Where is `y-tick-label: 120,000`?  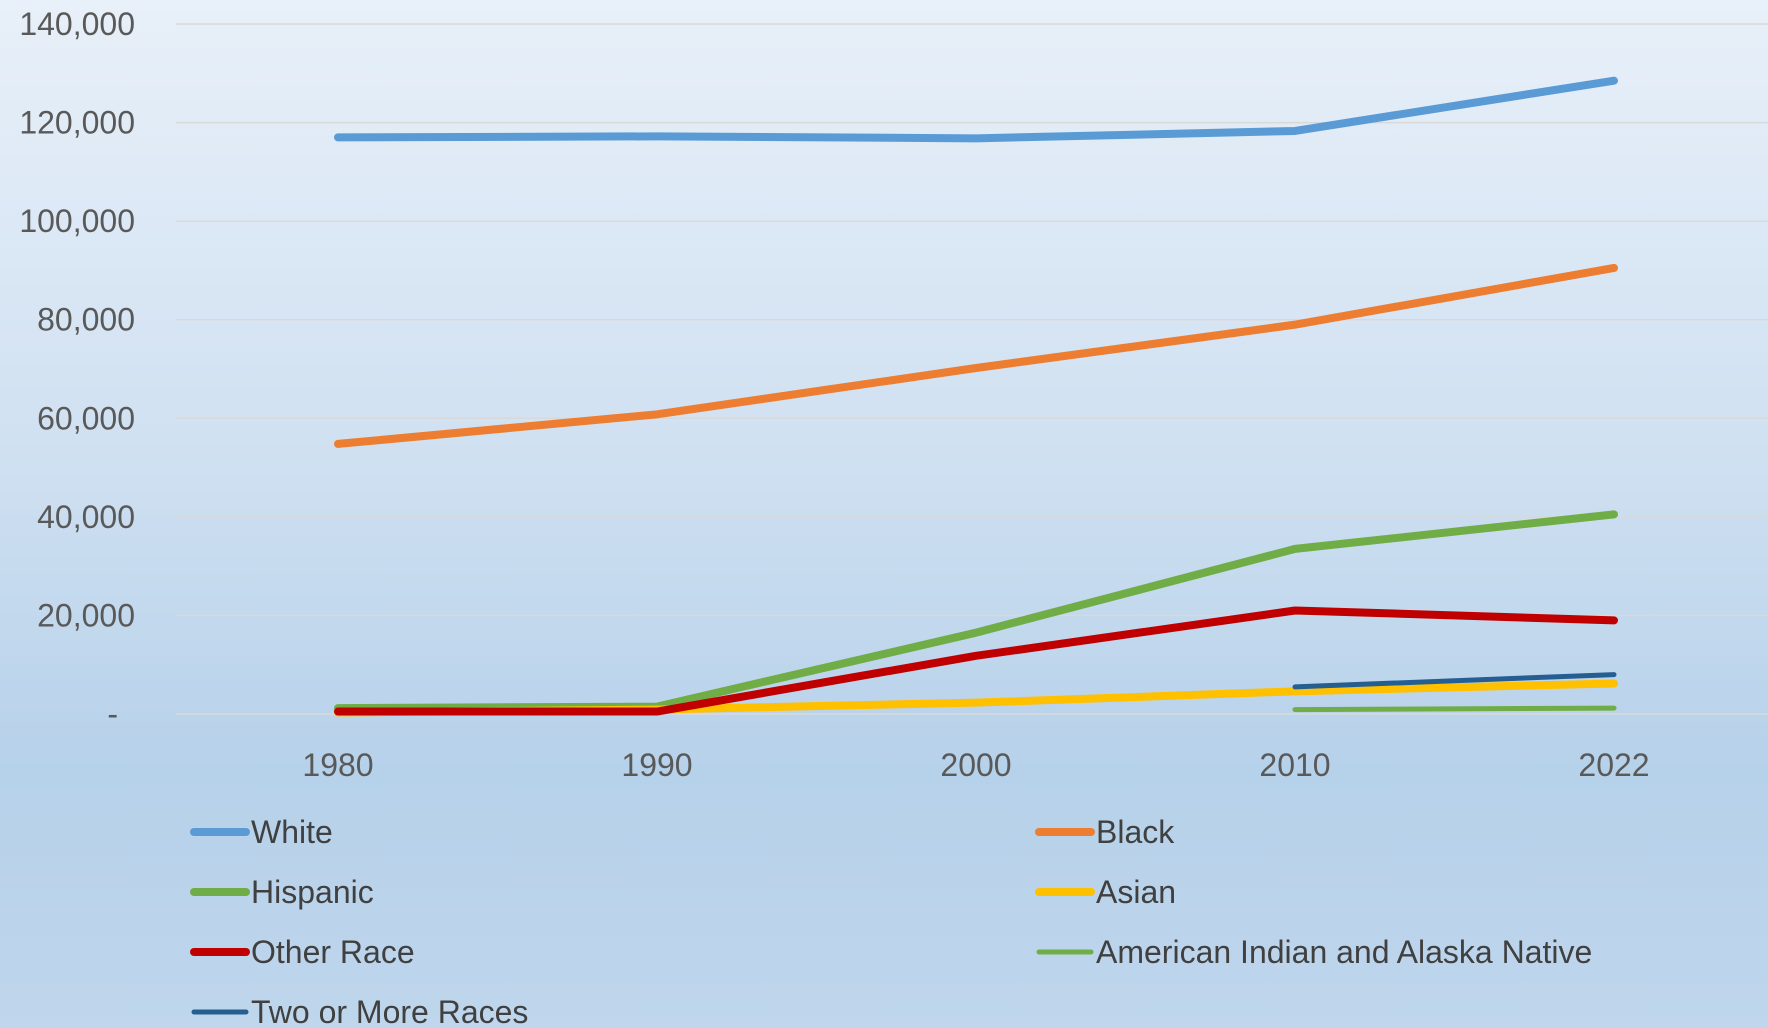 y-tick-label: 120,000 is located at coordinates (77, 123).